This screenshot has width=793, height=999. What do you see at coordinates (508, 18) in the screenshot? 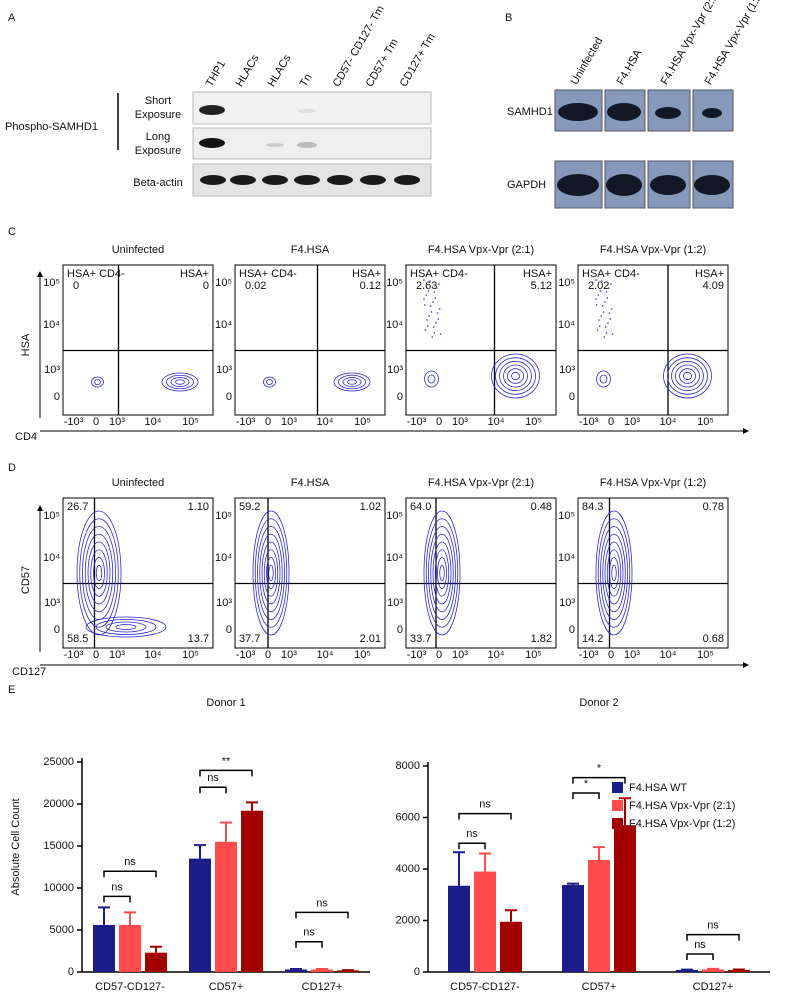
I see `panel-label: B` at bounding box center [508, 18].